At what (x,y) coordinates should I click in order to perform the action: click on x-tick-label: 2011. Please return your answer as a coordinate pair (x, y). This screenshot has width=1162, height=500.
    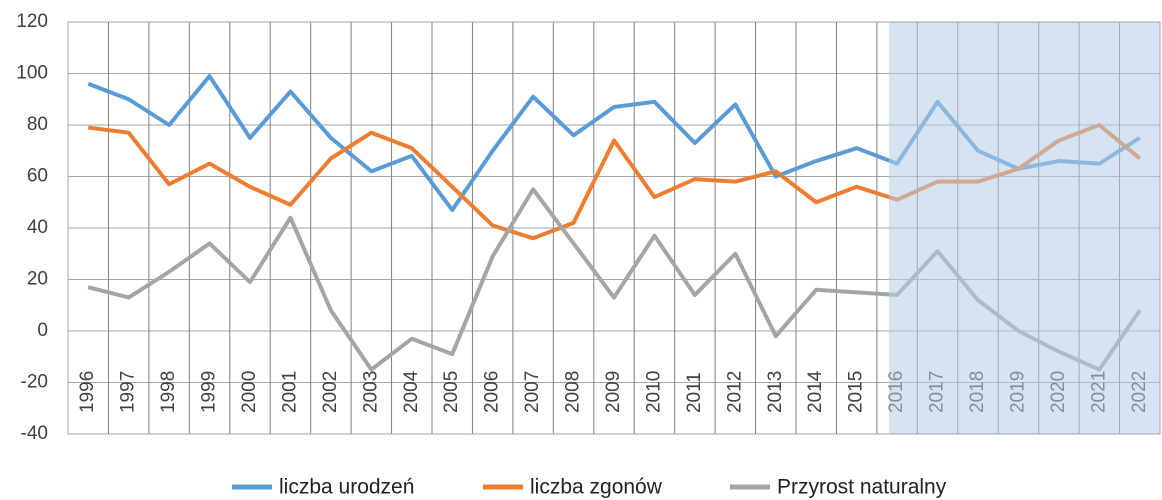
    Looking at the image, I should click on (694, 392).